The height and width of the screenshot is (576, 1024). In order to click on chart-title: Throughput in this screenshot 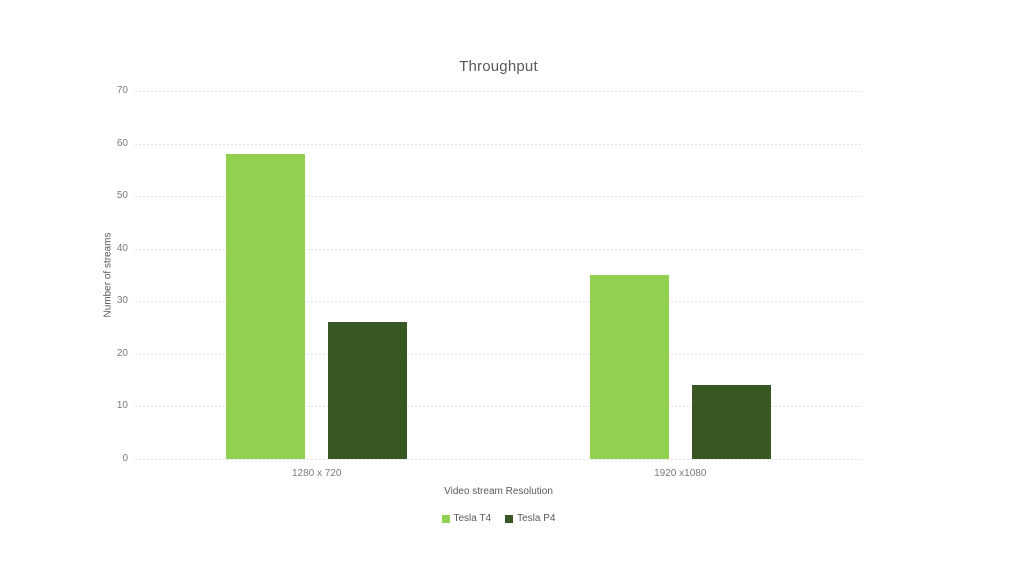, I will do `click(498, 66)`.